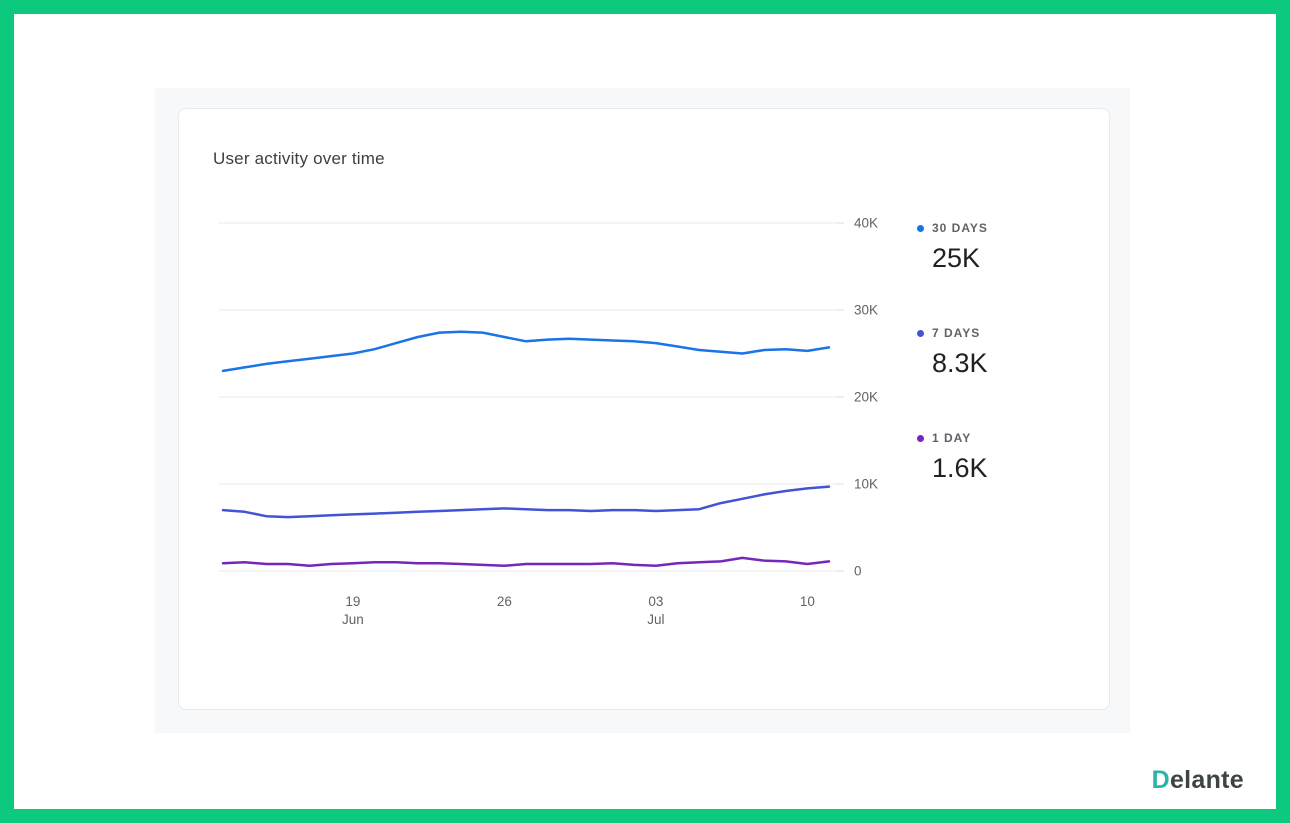  I want to click on legend-dot-1-day-icon, so click(920, 438).